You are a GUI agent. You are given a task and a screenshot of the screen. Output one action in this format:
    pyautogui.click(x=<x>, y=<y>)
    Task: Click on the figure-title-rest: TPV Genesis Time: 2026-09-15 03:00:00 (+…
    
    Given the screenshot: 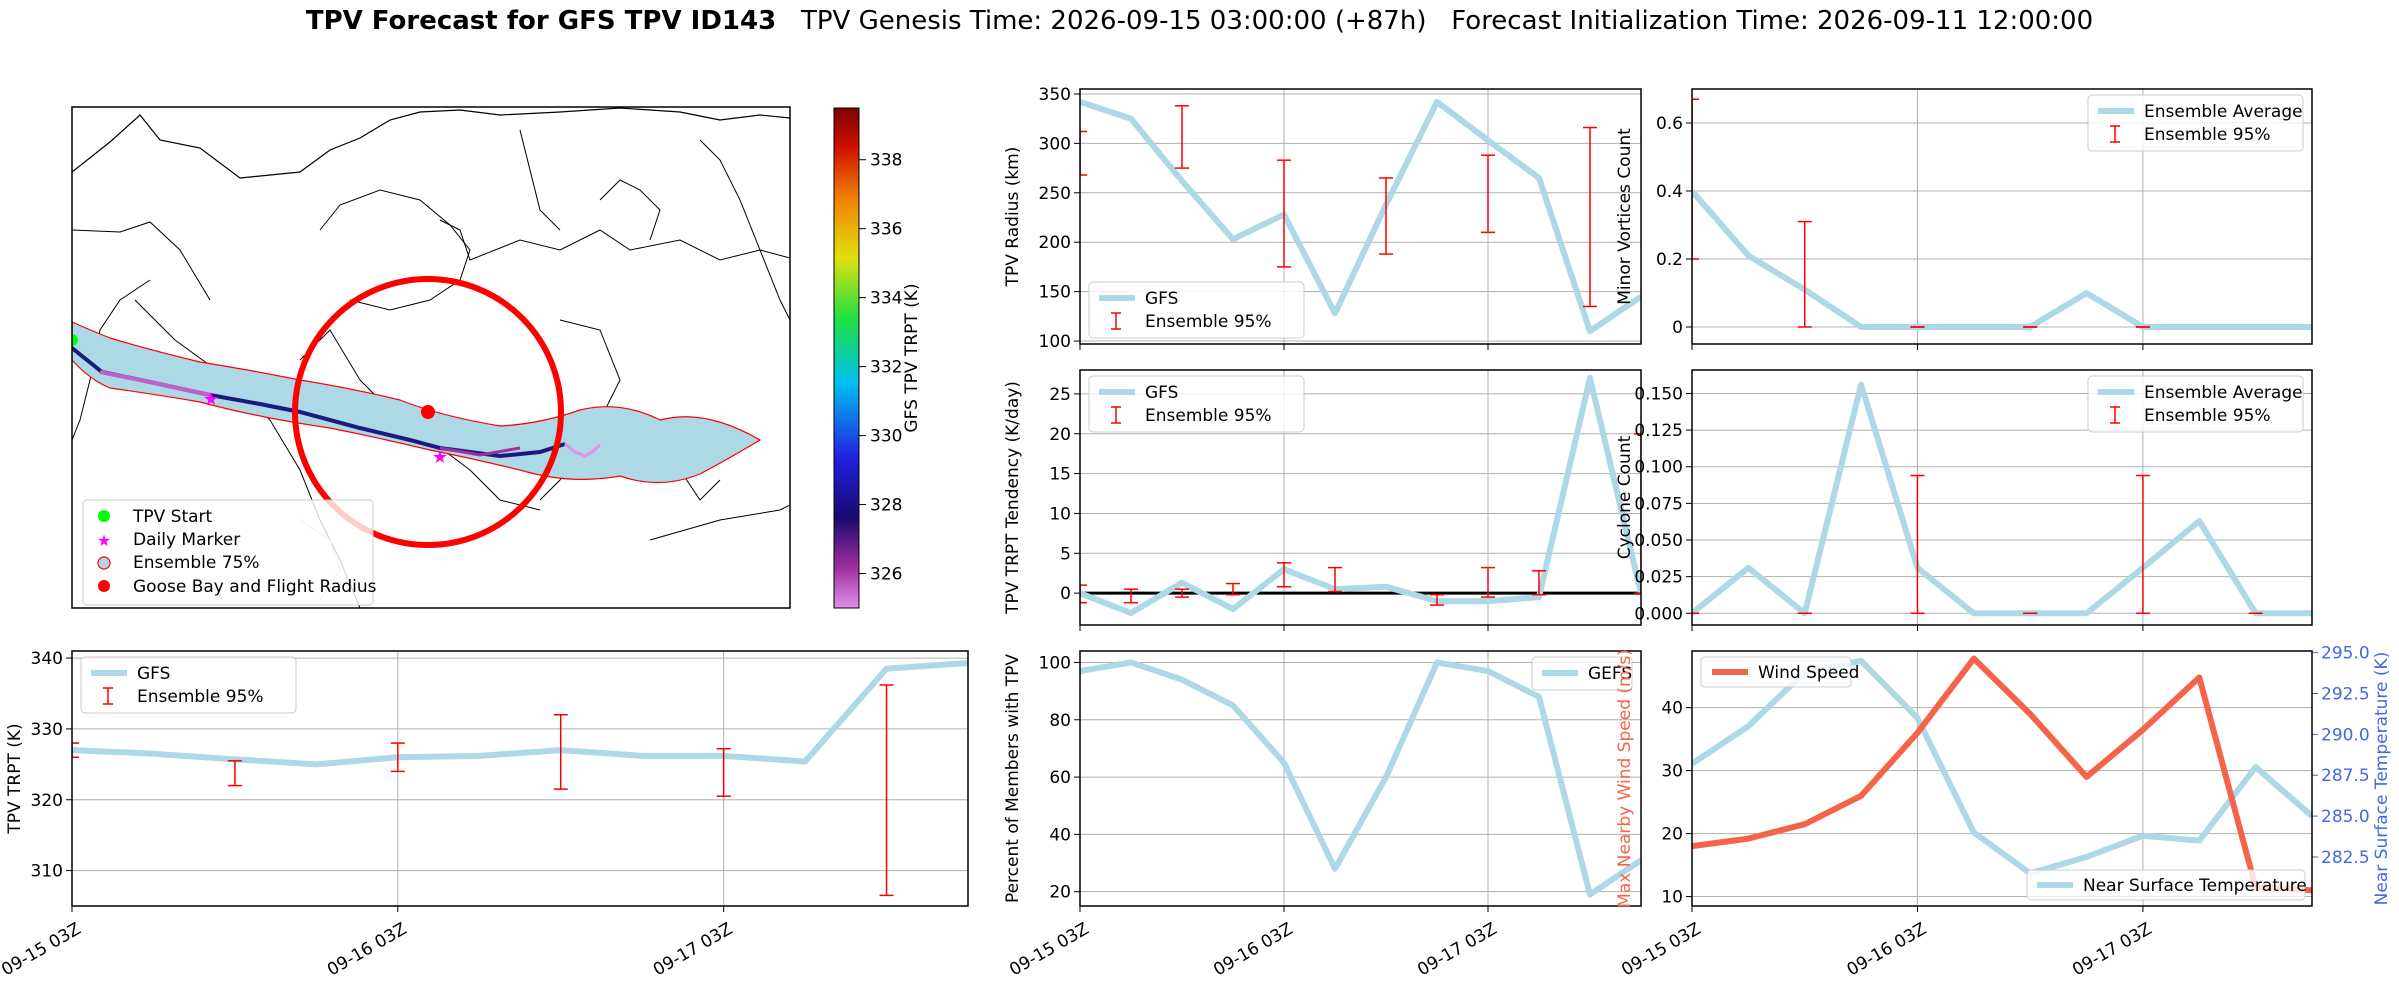 What is the action you would take?
    pyautogui.click(x=1435, y=21)
    